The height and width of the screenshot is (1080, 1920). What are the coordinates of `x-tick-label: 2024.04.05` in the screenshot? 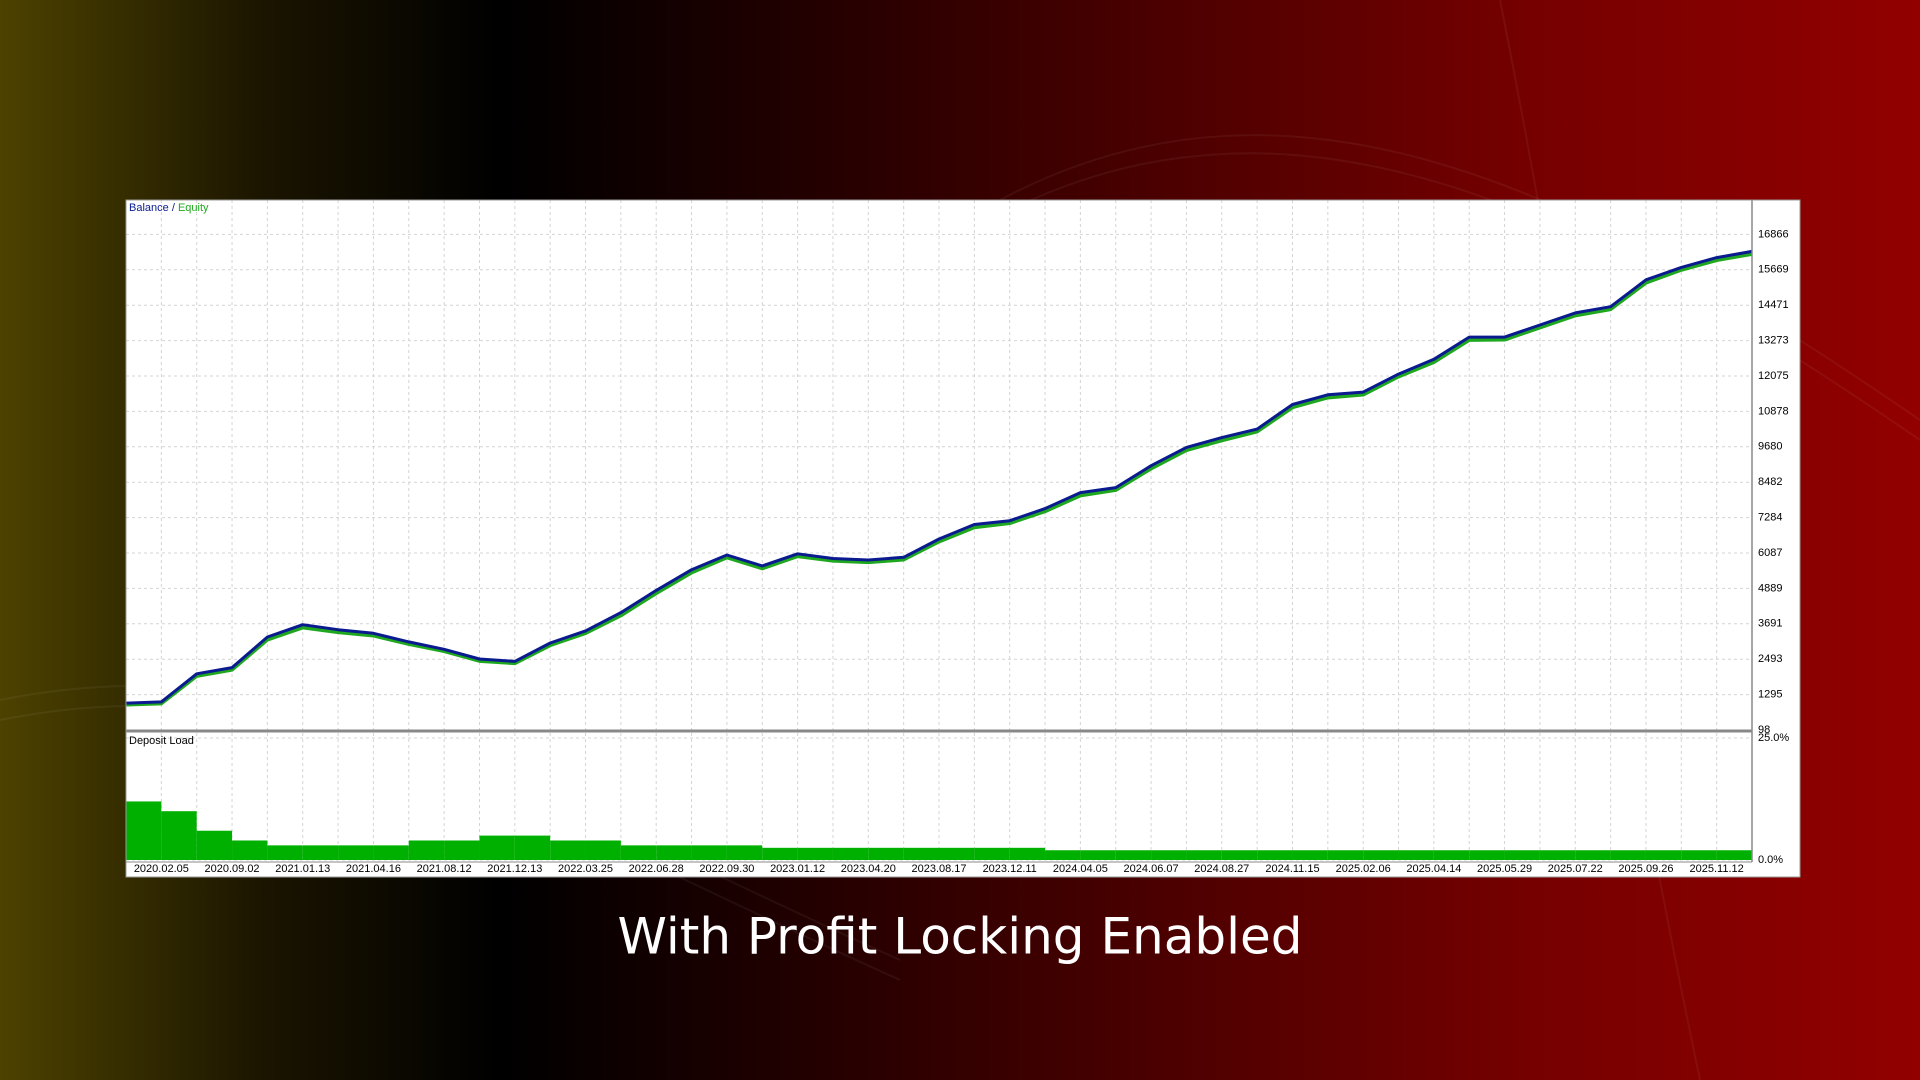 It's located at (1080, 869).